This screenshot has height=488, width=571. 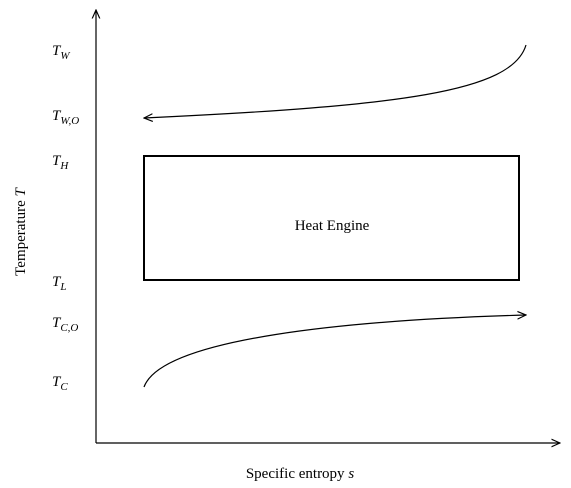 What do you see at coordinates (61, 52) in the screenshot?
I see `level-label: TW` at bounding box center [61, 52].